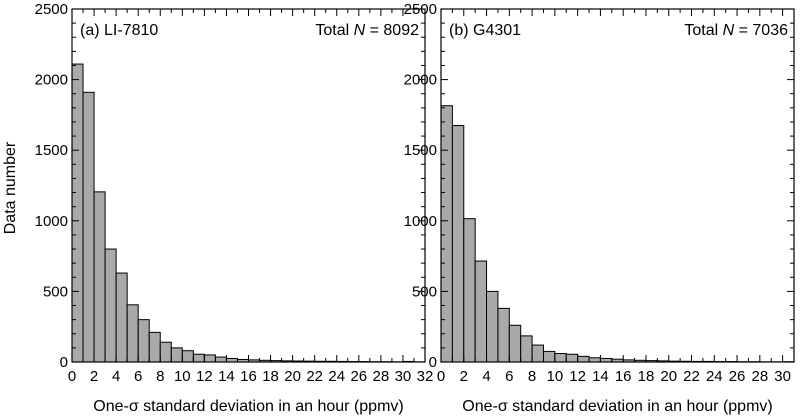  Describe the element at coordinates (10, 187) in the screenshot. I see `y-axis-label: Data number` at that location.